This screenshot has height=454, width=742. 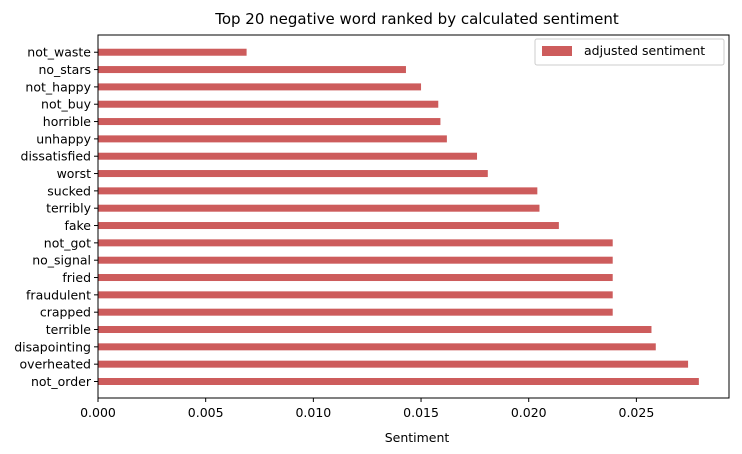 I want to click on y-tick-label: no_stars, so click(x=64, y=69).